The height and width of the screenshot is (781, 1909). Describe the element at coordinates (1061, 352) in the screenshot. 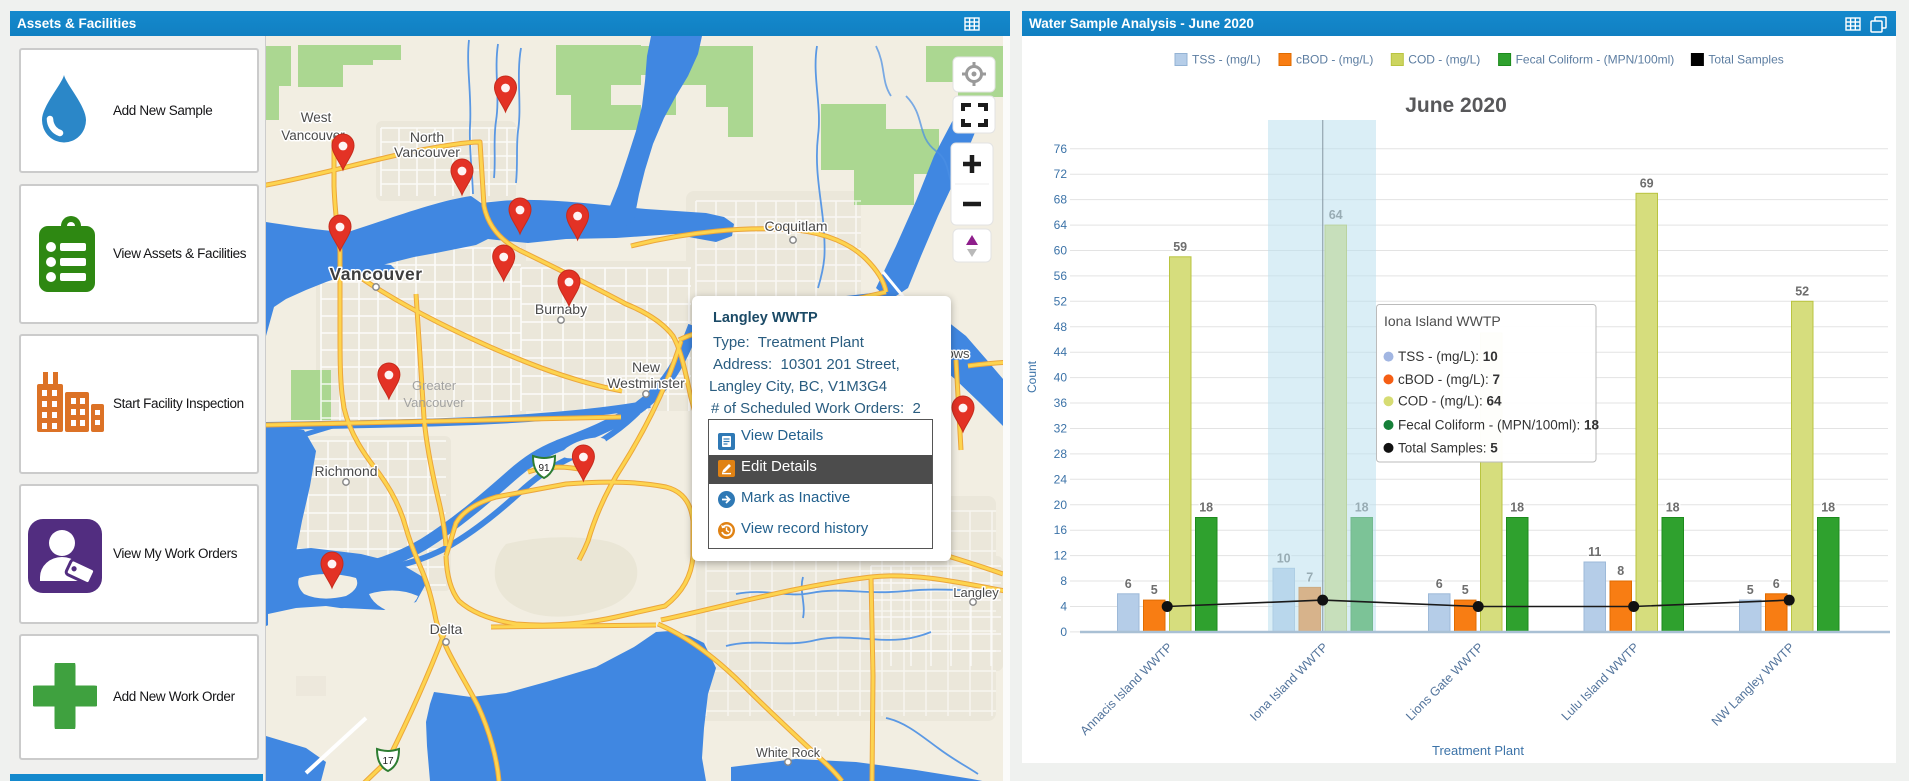

I see `svg-text: 44` at that location.